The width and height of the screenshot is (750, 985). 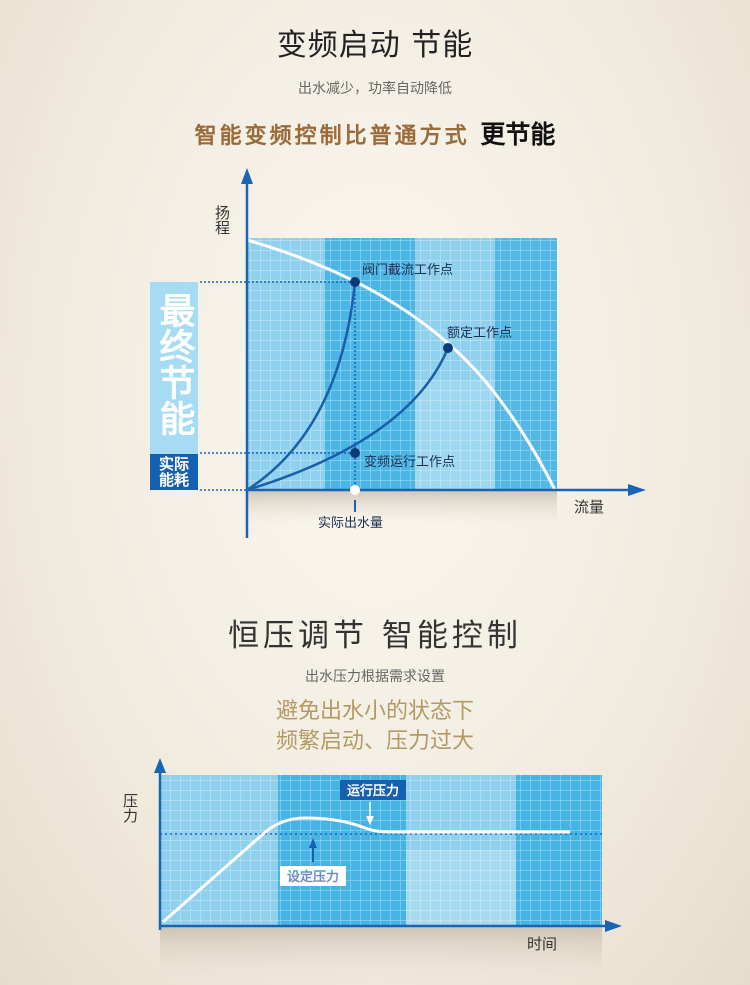 I want to click on x-axis-label: 流量, so click(x=589, y=507).